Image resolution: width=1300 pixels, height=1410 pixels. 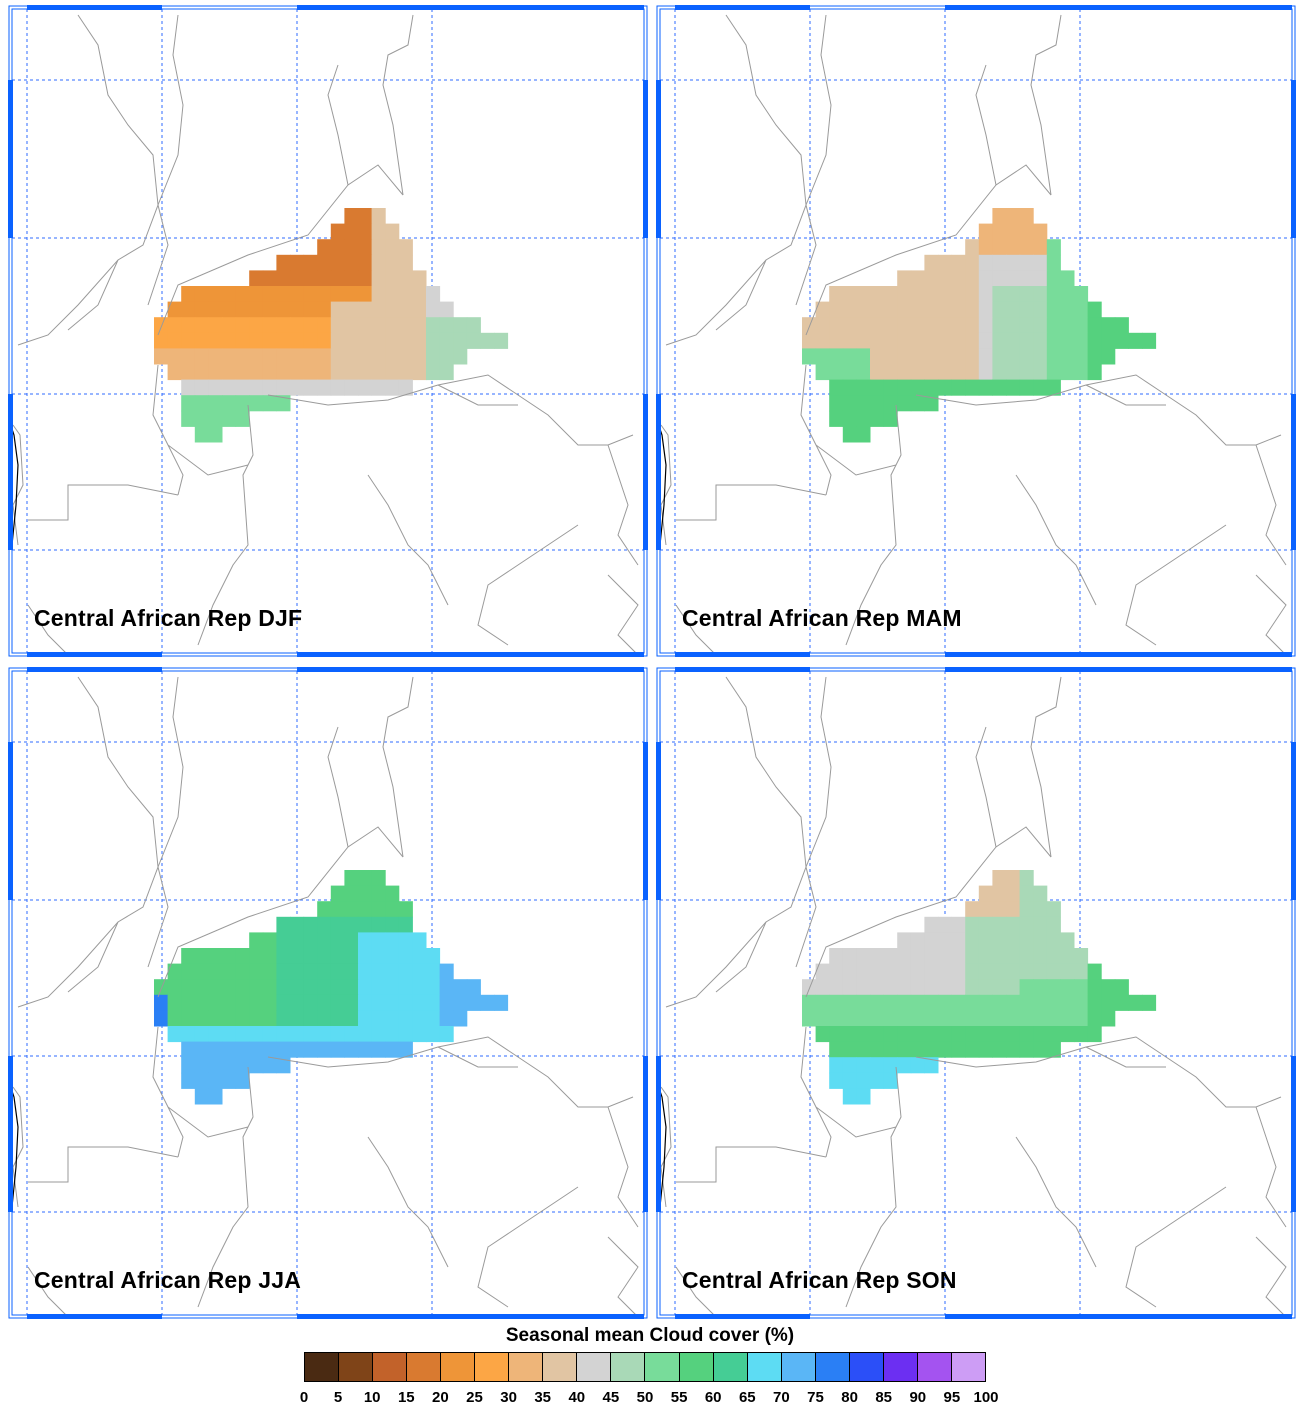 I want to click on colorbar-tick-label: 90, so click(x=918, y=1397).